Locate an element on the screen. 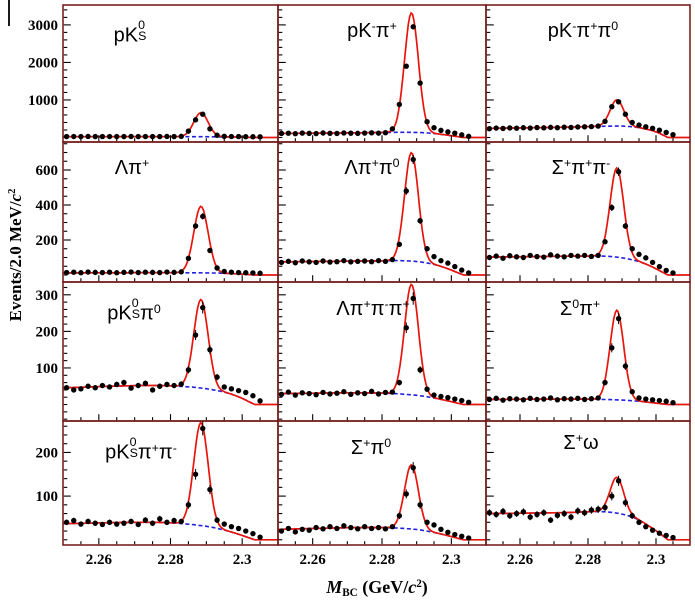  y-axis-title: Events/2.0 MeV/c2 is located at coordinates (15, 255).